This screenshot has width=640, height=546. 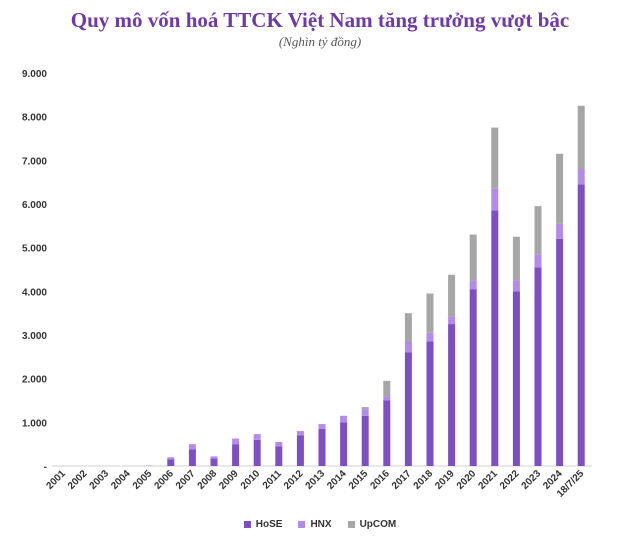 I want to click on y-tick-label: 6.000, so click(x=34, y=205).